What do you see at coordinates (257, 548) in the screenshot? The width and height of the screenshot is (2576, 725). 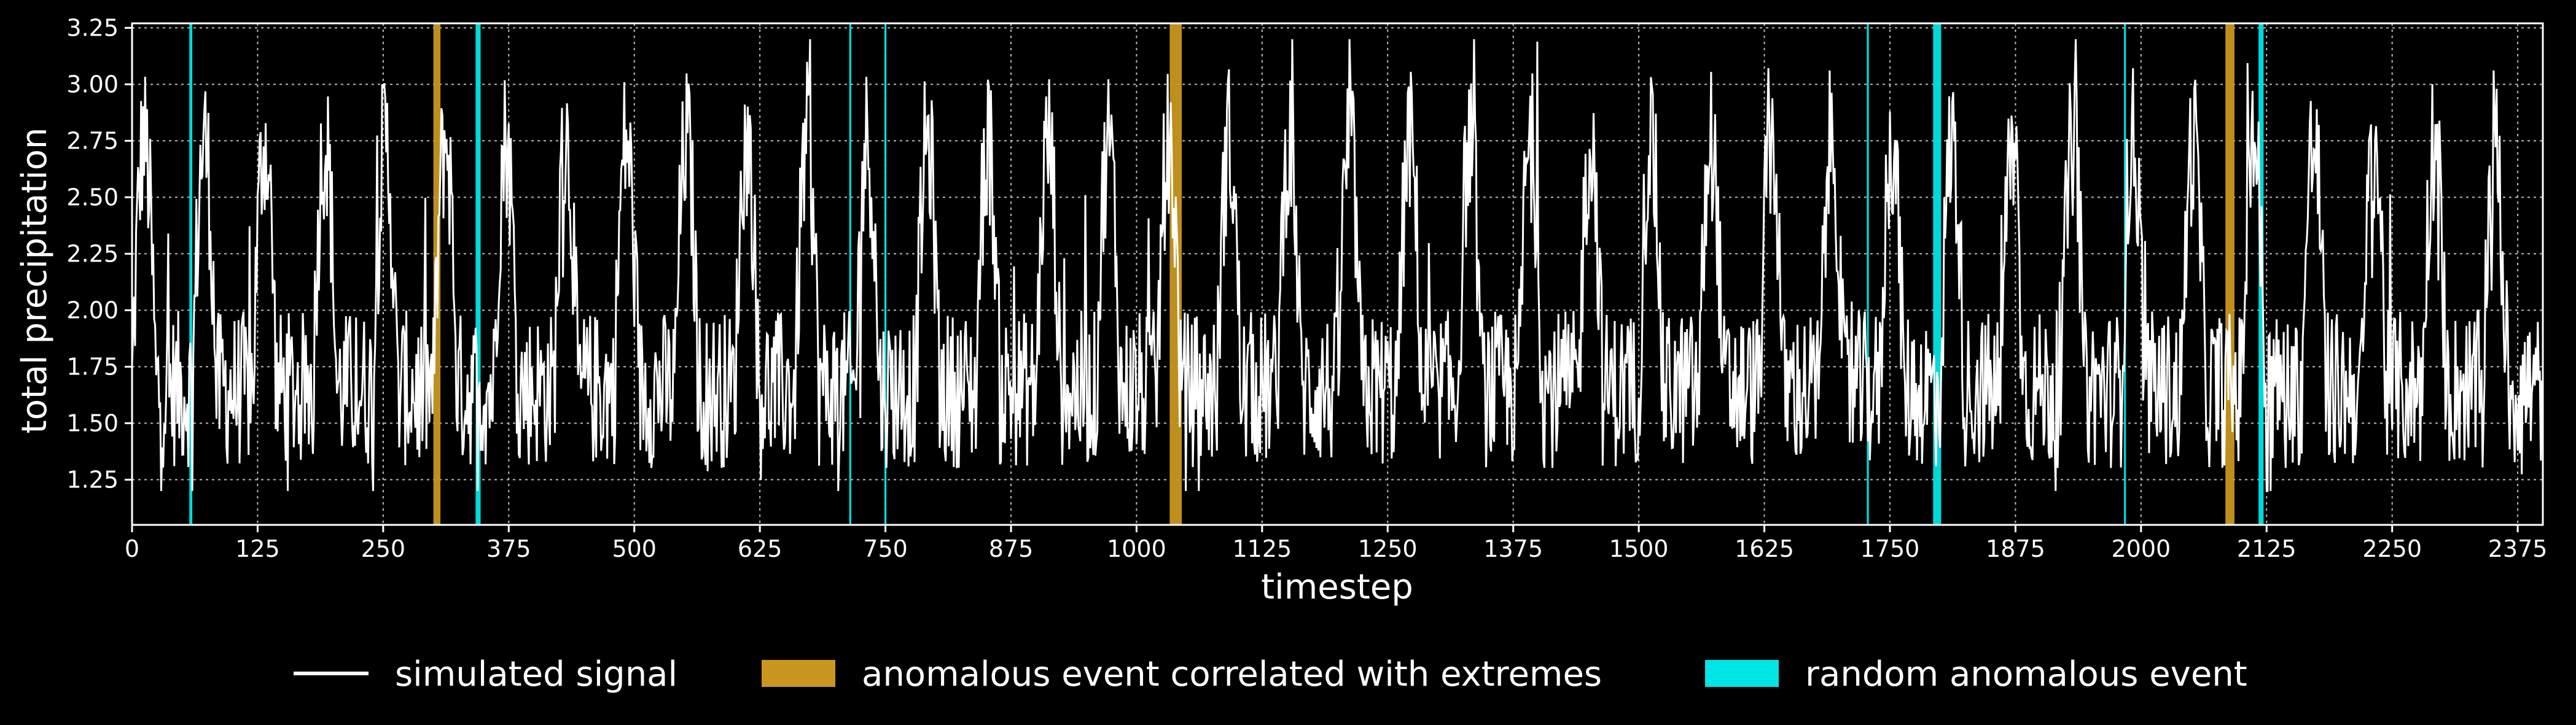 I see `x-tick-label: 125` at bounding box center [257, 548].